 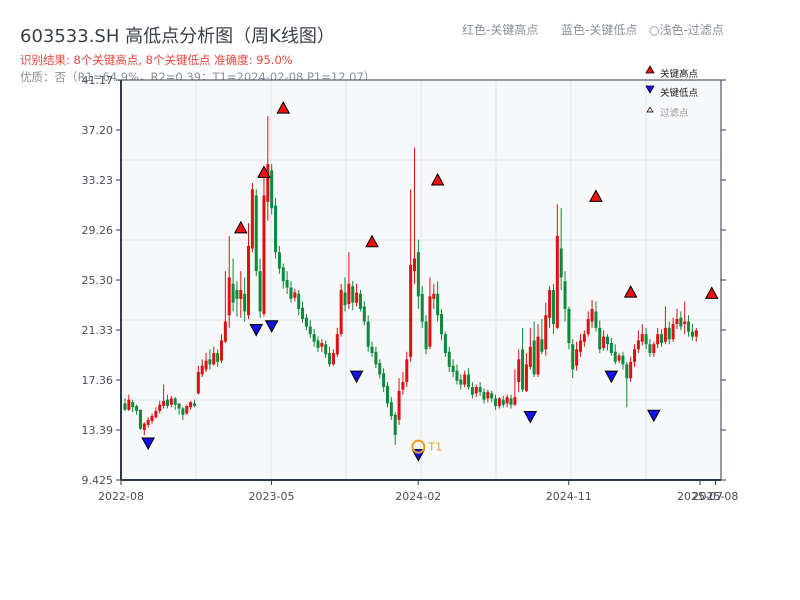 What do you see at coordinates (98, 480) in the screenshot?
I see `y-tick-label: 9.425` at bounding box center [98, 480].